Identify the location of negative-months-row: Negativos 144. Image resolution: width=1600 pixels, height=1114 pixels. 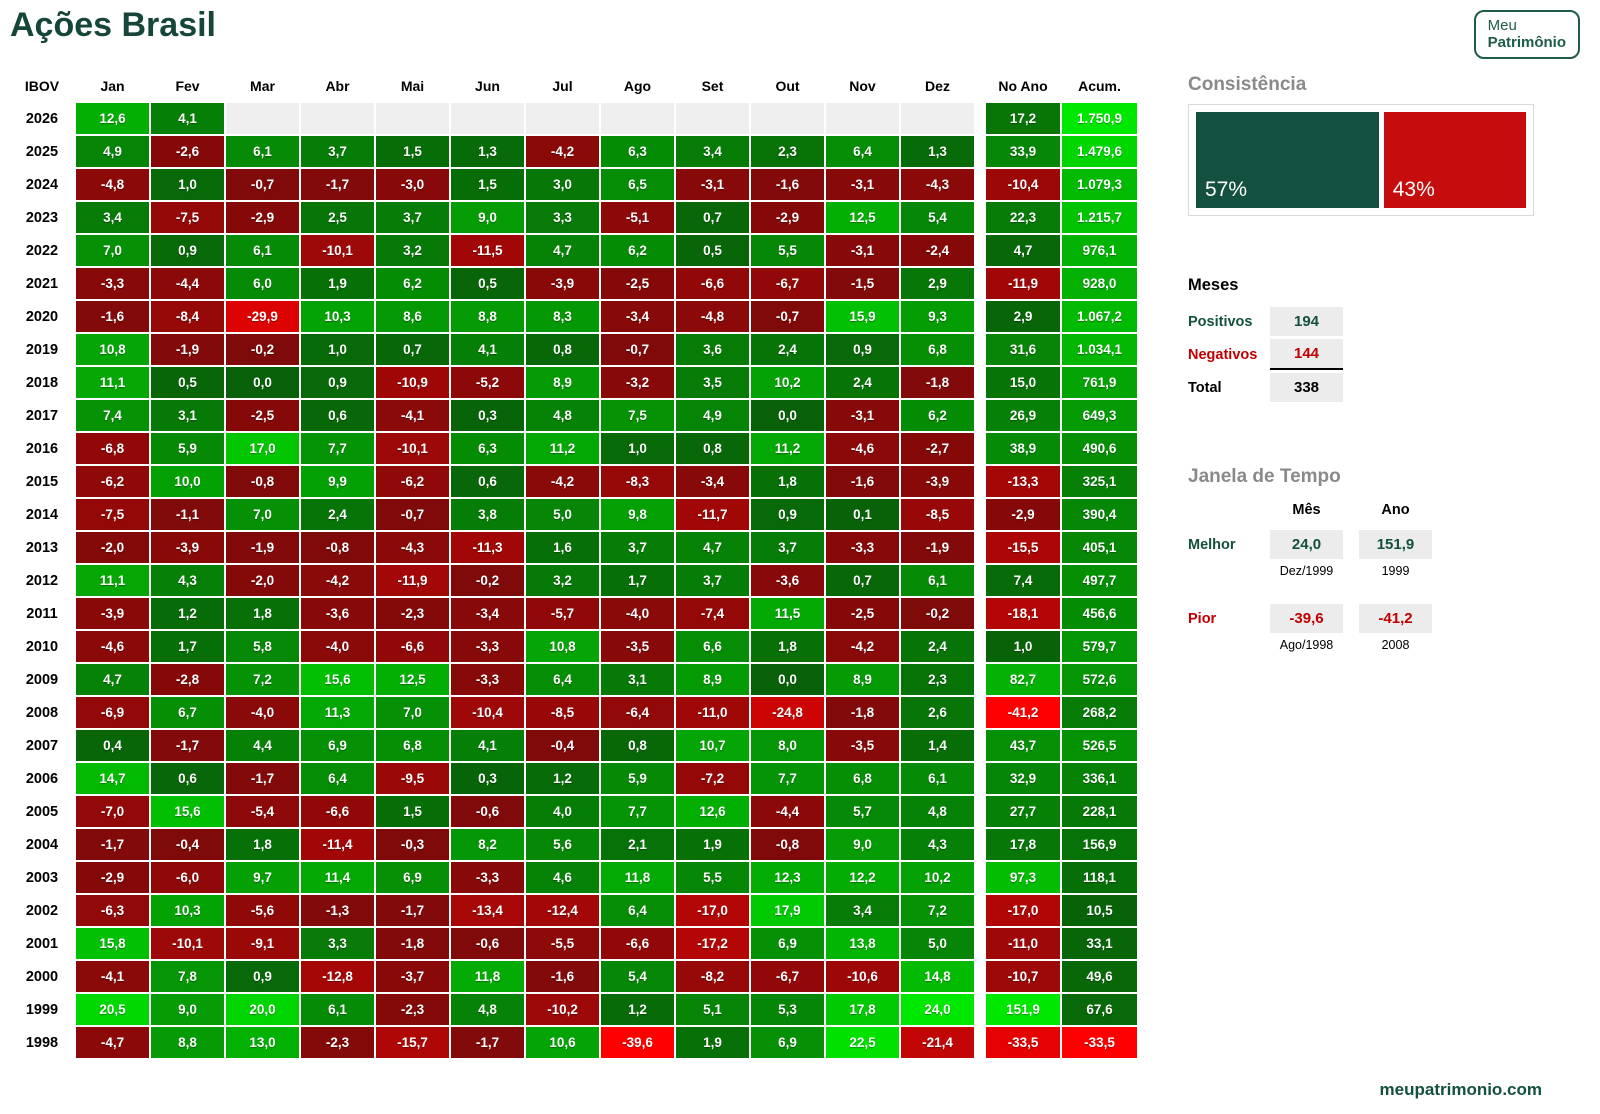
(1361, 354).